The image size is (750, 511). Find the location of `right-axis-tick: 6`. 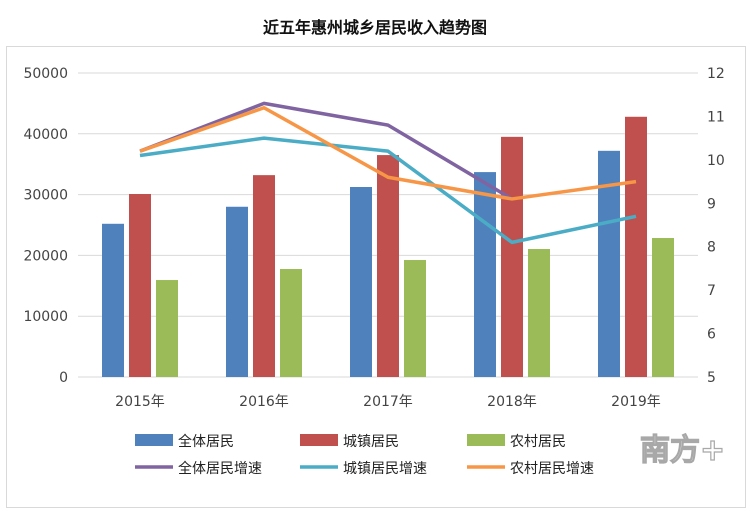

right-axis-tick: 6 is located at coordinates (711, 335).